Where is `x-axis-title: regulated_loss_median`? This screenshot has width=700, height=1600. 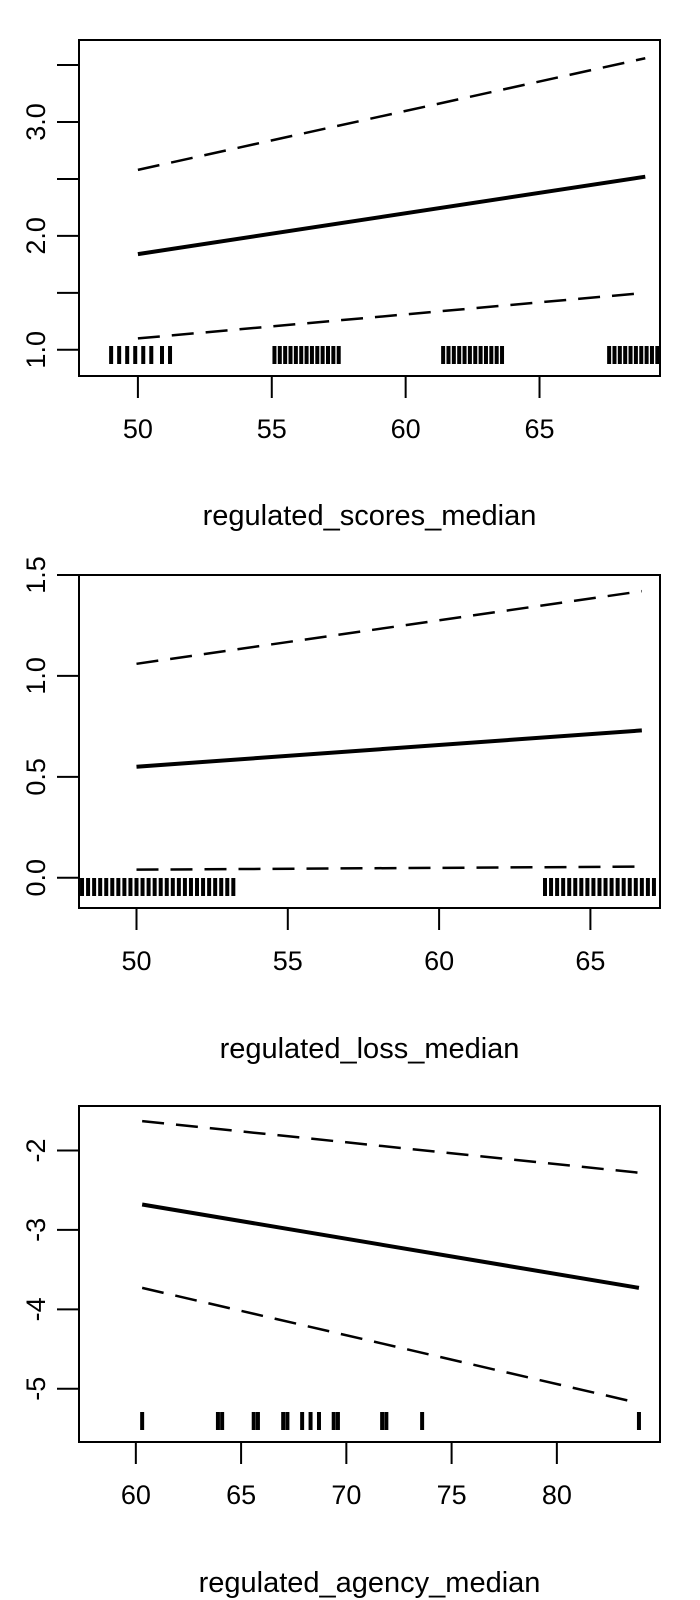
x-axis-title: regulated_loss_median is located at coordinates (370, 1049).